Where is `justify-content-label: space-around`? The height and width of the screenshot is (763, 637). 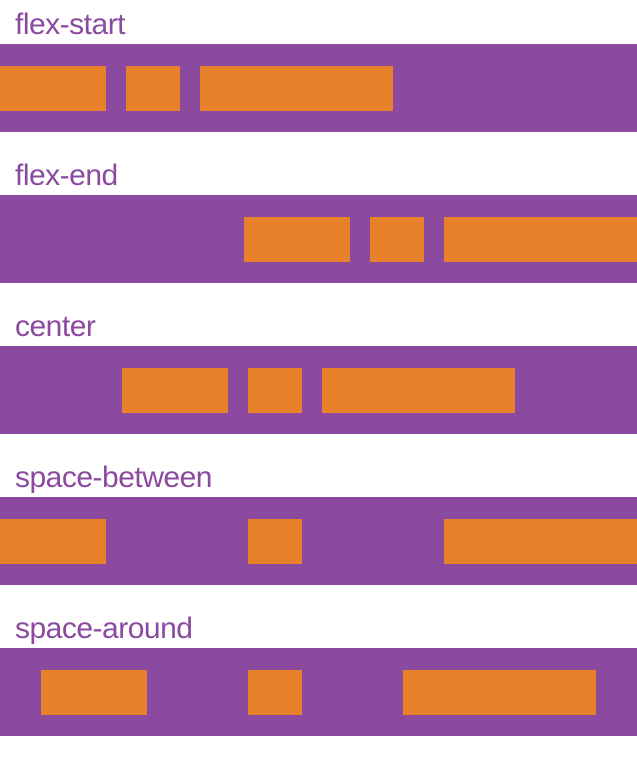
justify-content-label: space-around is located at coordinates (104, 628).